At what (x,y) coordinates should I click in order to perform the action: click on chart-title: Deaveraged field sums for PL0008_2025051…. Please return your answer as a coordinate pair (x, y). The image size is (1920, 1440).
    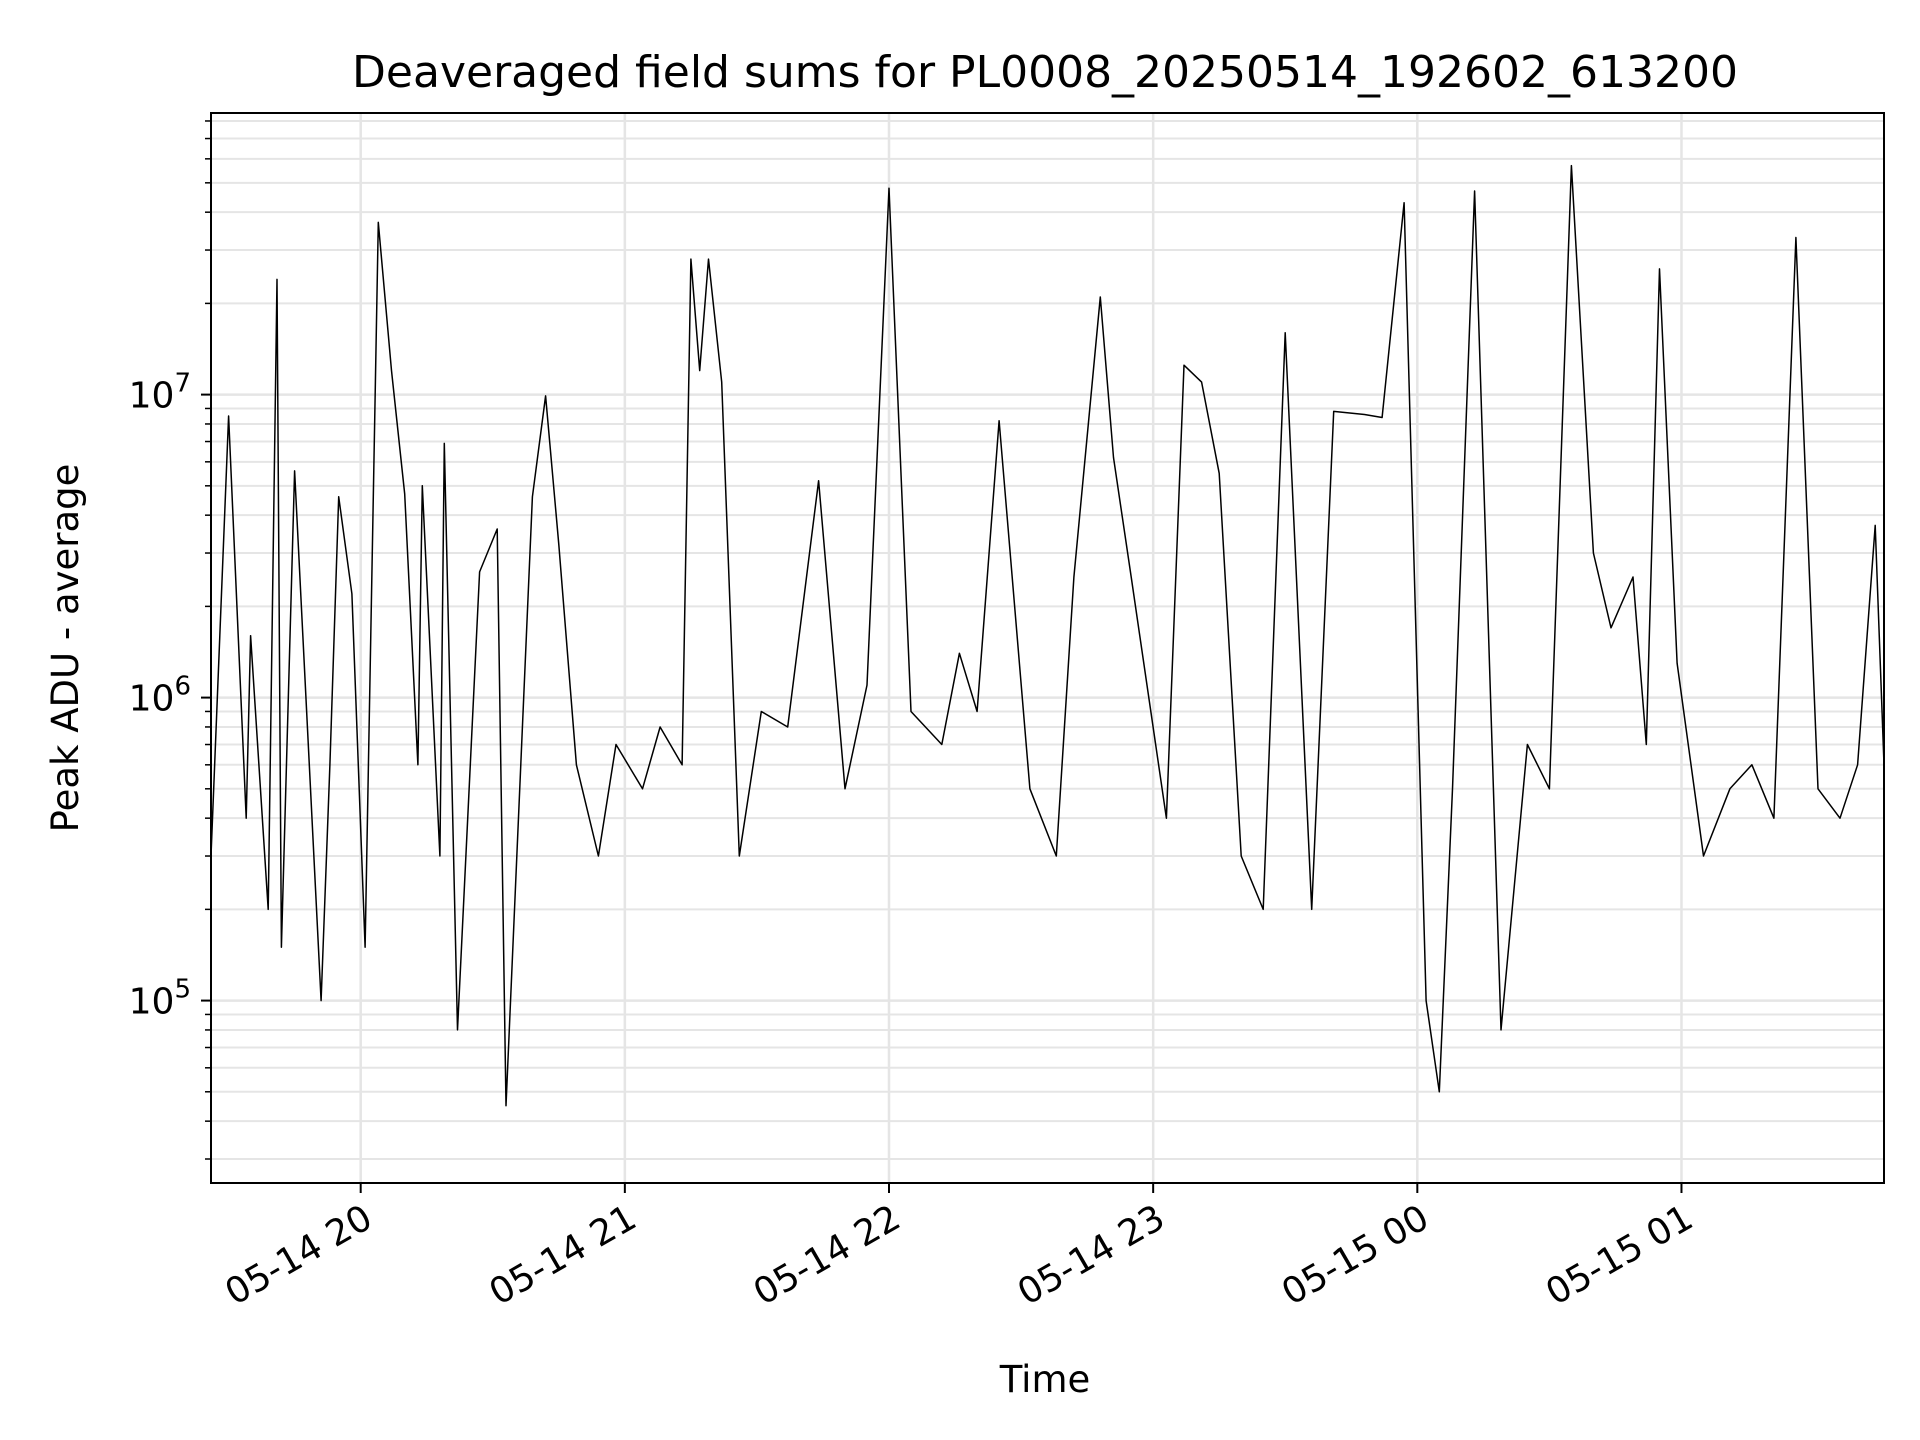
    Looking at the image, I should click on (1045, 72).